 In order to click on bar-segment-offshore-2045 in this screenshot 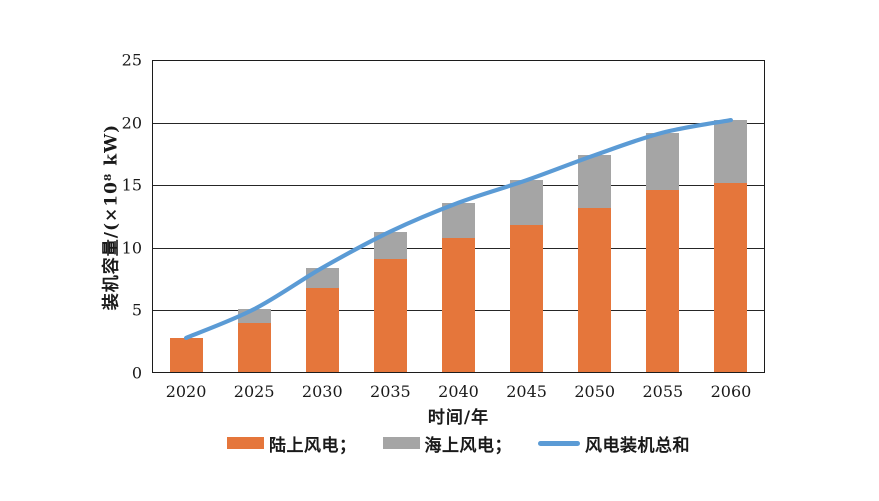, I will do `click(527, 203)`.